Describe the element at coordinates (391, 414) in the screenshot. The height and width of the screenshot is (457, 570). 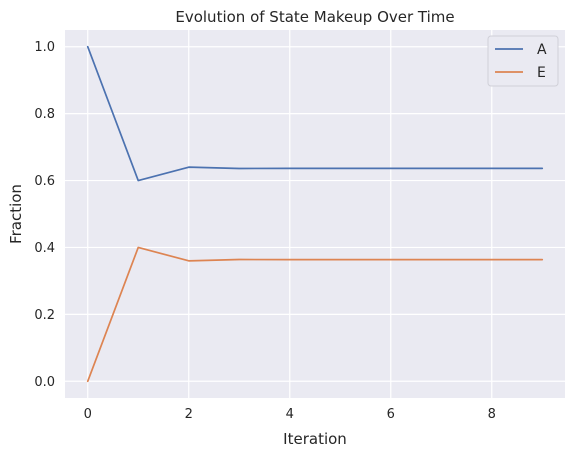
I see `x-tick-label: 6` at that location.